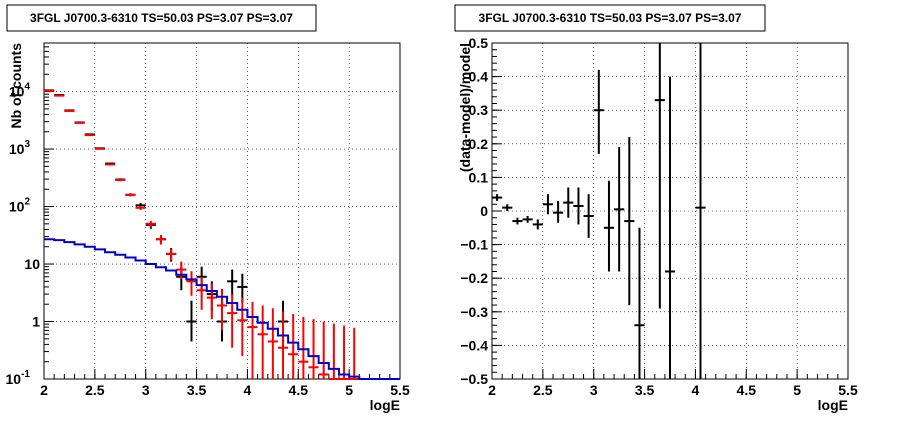 This screenshot has width=898, height=421. I want to click on counts-x-axis-title: logE, so click(385, 405).